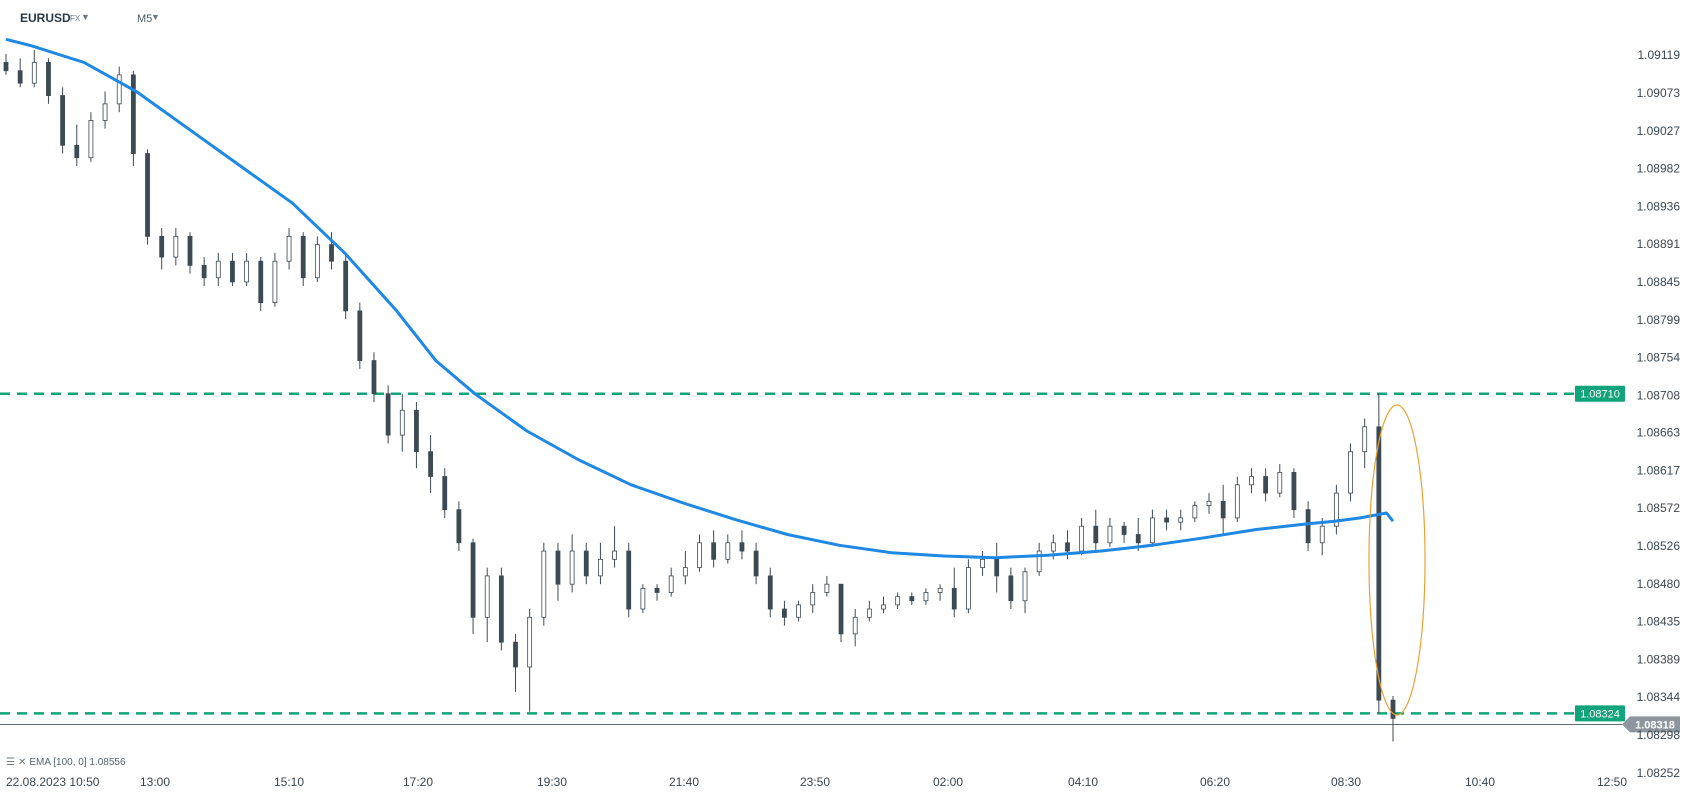 This screenshot has height=795, width=1691. Describe the element at coordinates (1659, 471) in the screenshot. I see `y-tick-label: 1.08617` at that location.